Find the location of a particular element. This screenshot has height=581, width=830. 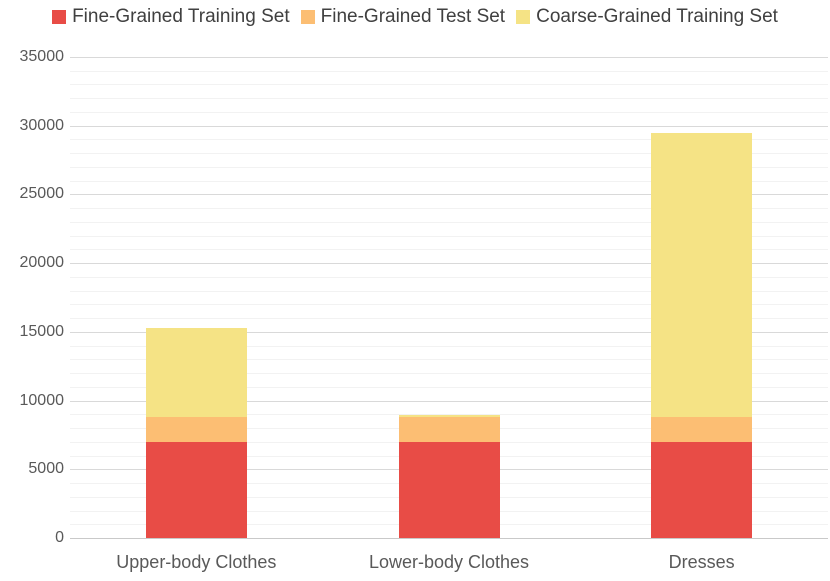

y-axis-tick-label: 5000 is located at coordinates (46, 469).